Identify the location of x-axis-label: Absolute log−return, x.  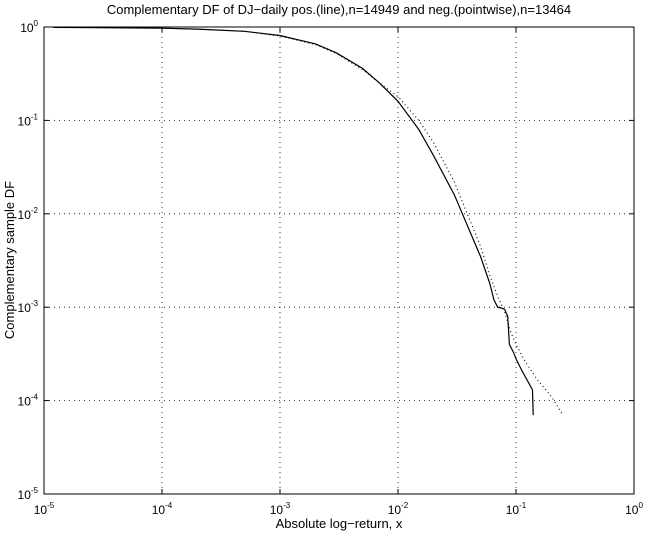
(339, 523).